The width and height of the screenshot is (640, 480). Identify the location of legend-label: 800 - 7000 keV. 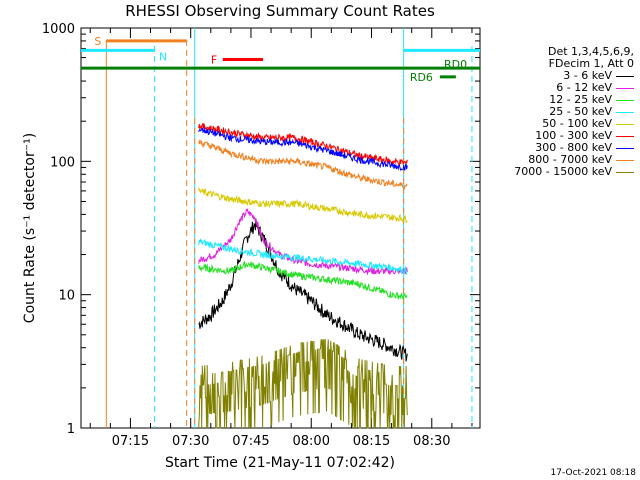
(570, 159).